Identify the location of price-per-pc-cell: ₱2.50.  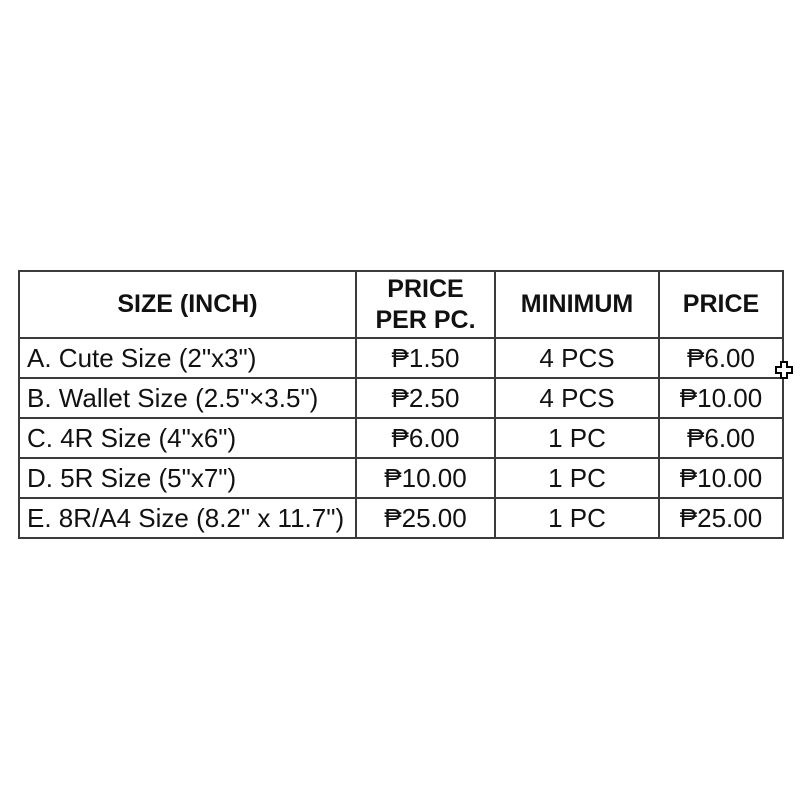
(425, 398).